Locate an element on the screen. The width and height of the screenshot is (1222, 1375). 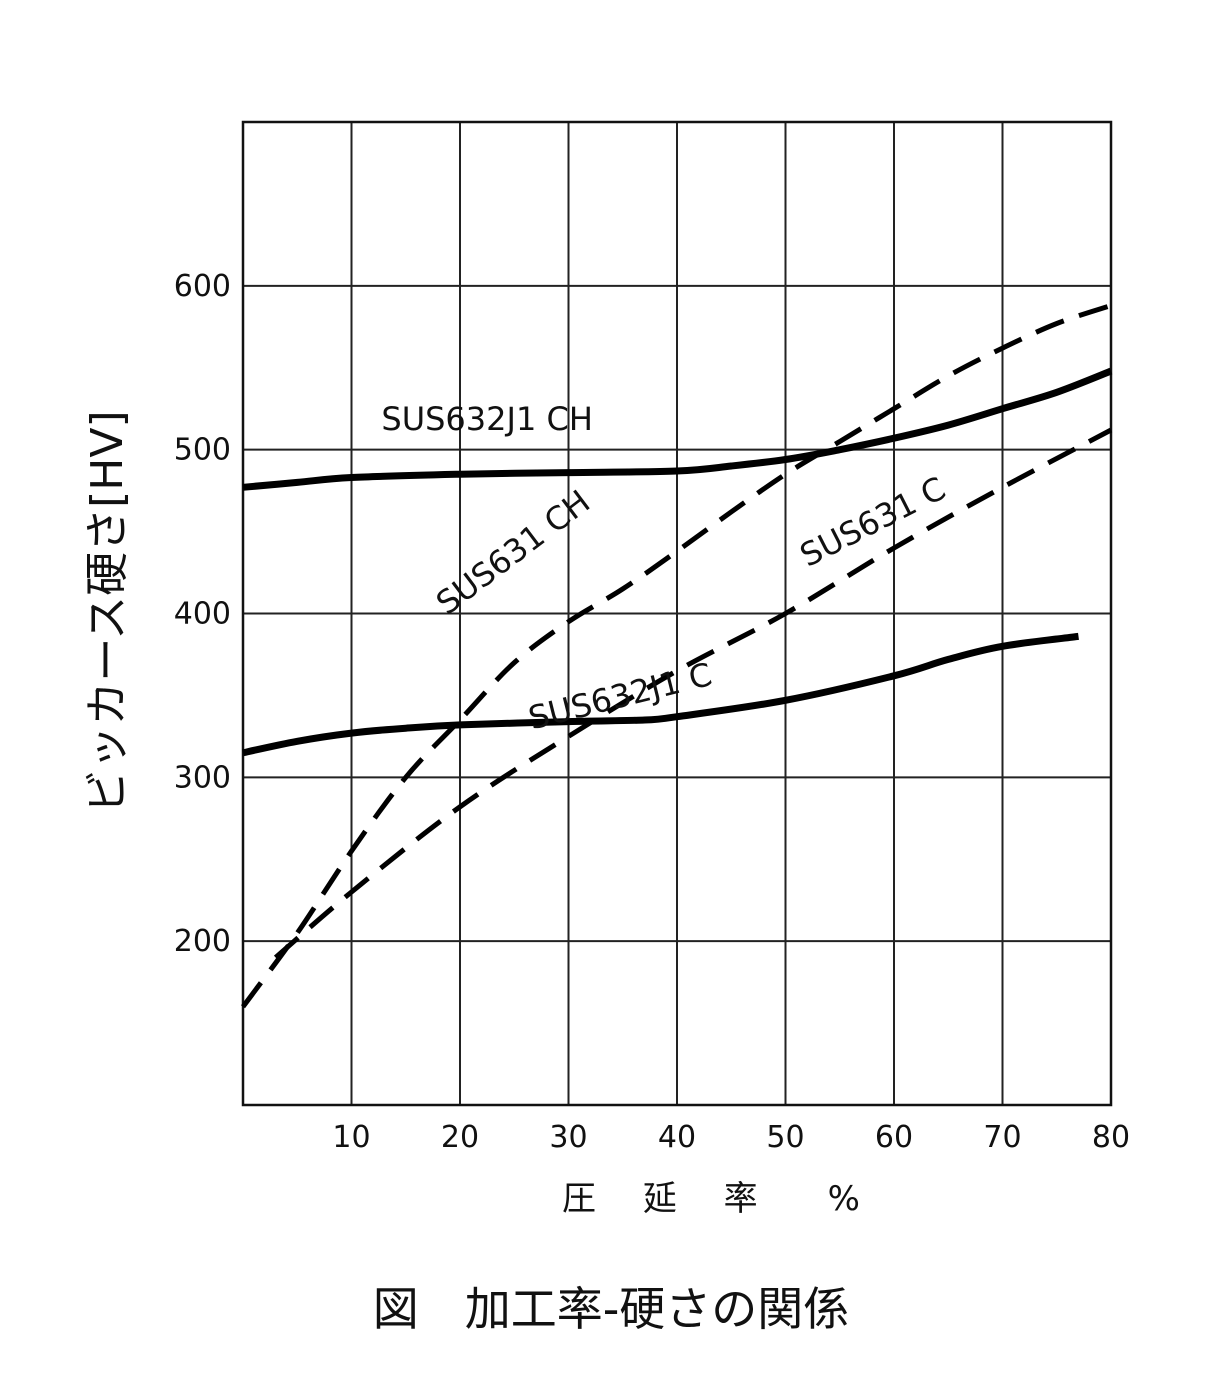
x-tick-label: 20 is located at coordinates (460, 1137).